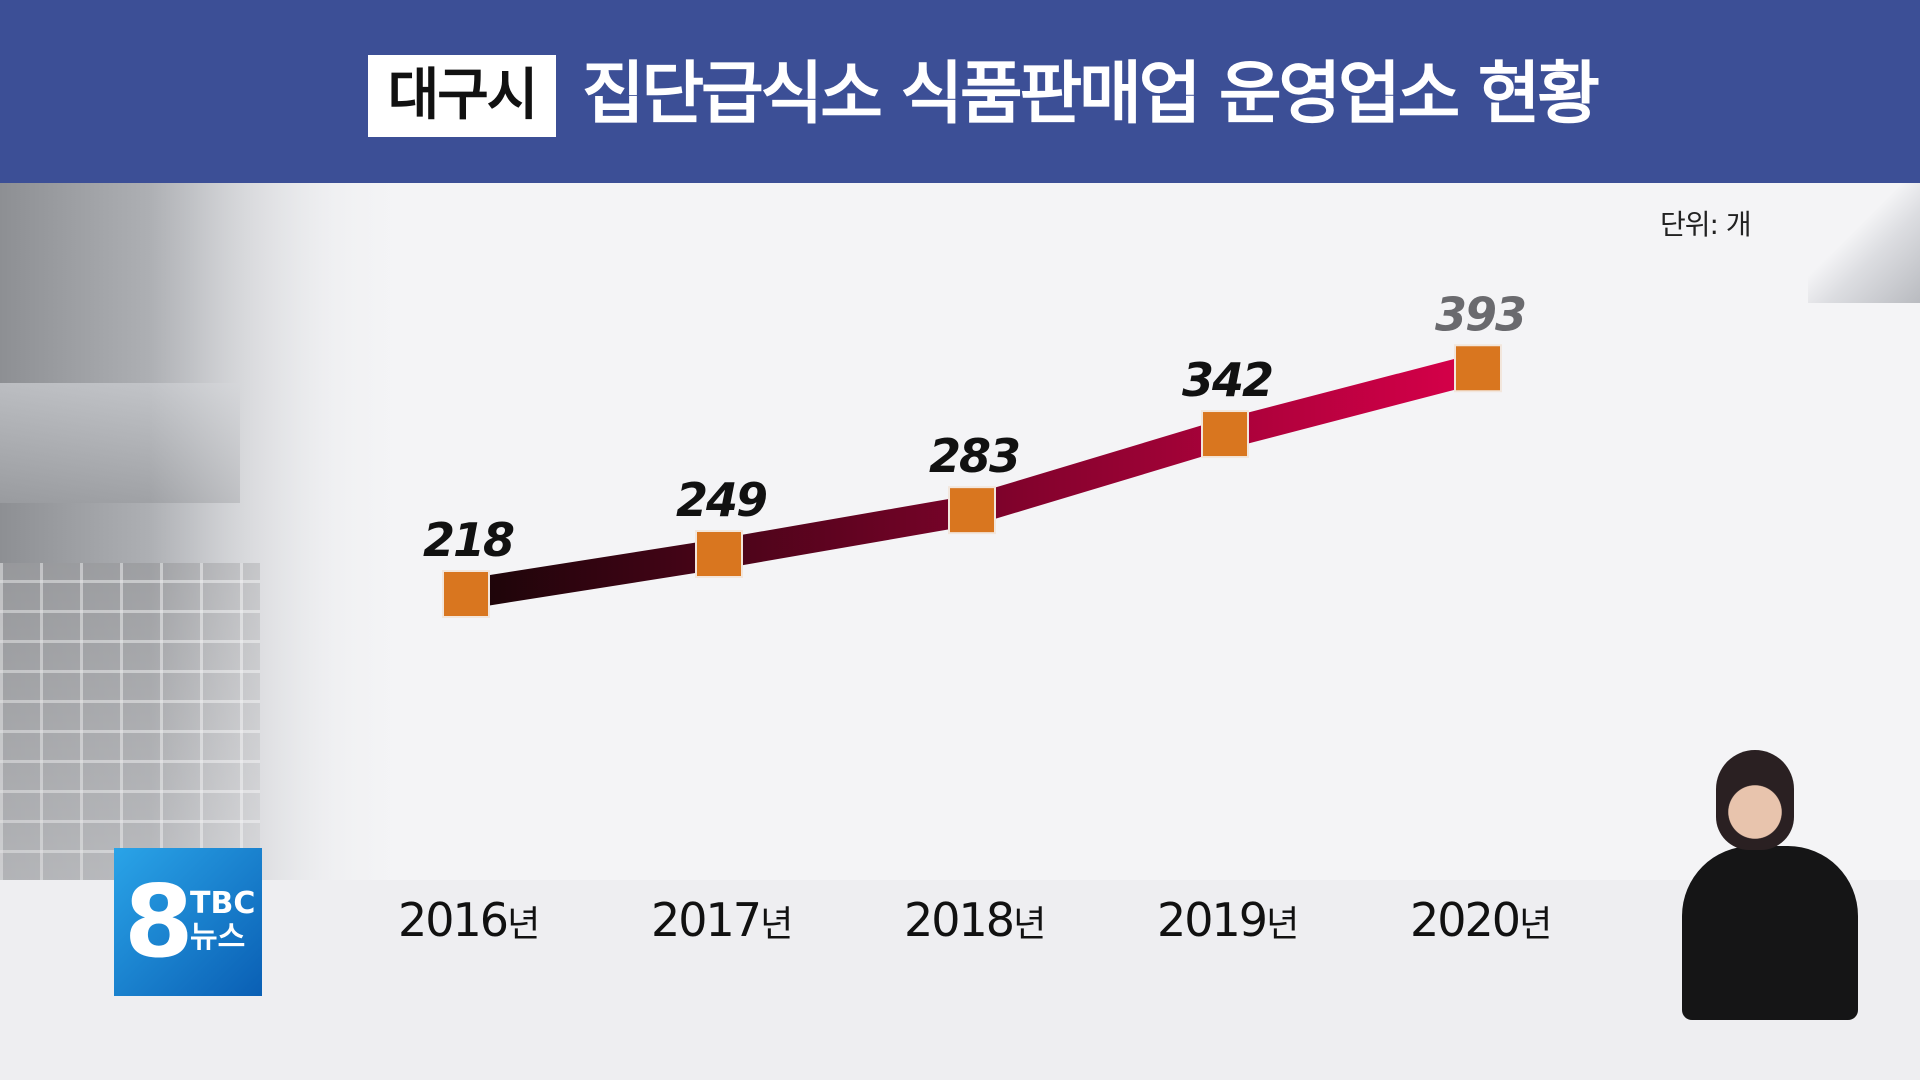 The height and width of the screenshot is (1080, 1920). I want to click on tbc-news-logo: 8 TBC 뉴스, so click(188, 922).